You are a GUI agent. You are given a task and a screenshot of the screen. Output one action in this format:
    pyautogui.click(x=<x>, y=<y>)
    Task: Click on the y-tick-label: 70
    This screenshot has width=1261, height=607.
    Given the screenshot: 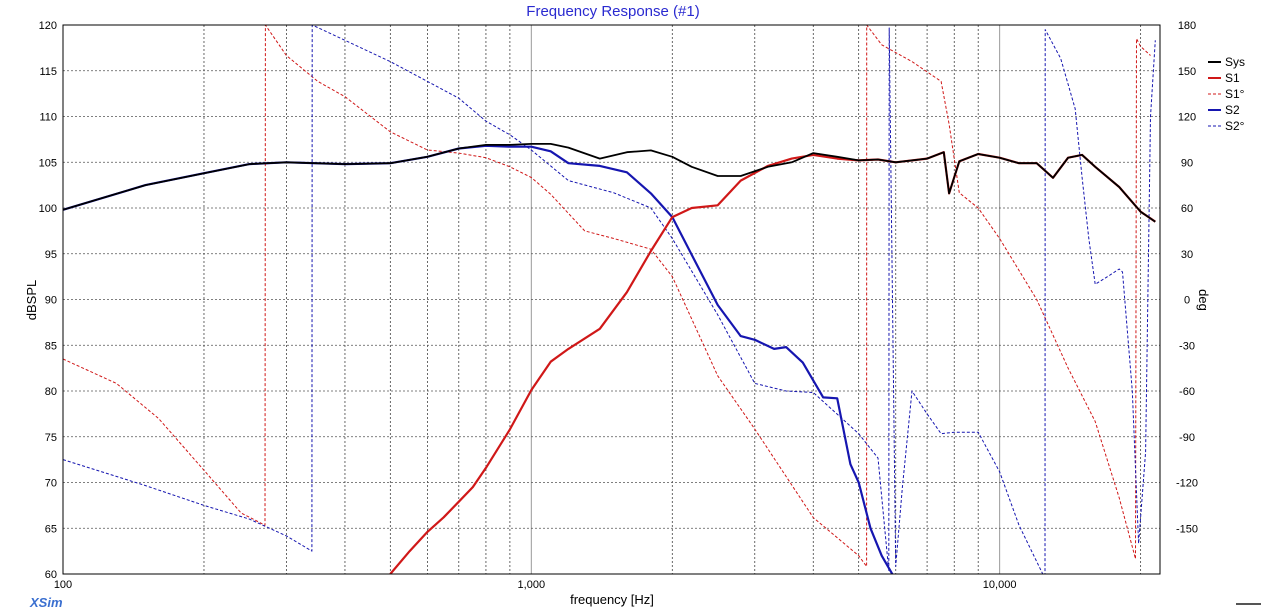 What is the action you would take?
    pyautogui.click(x=51, y=484)
    